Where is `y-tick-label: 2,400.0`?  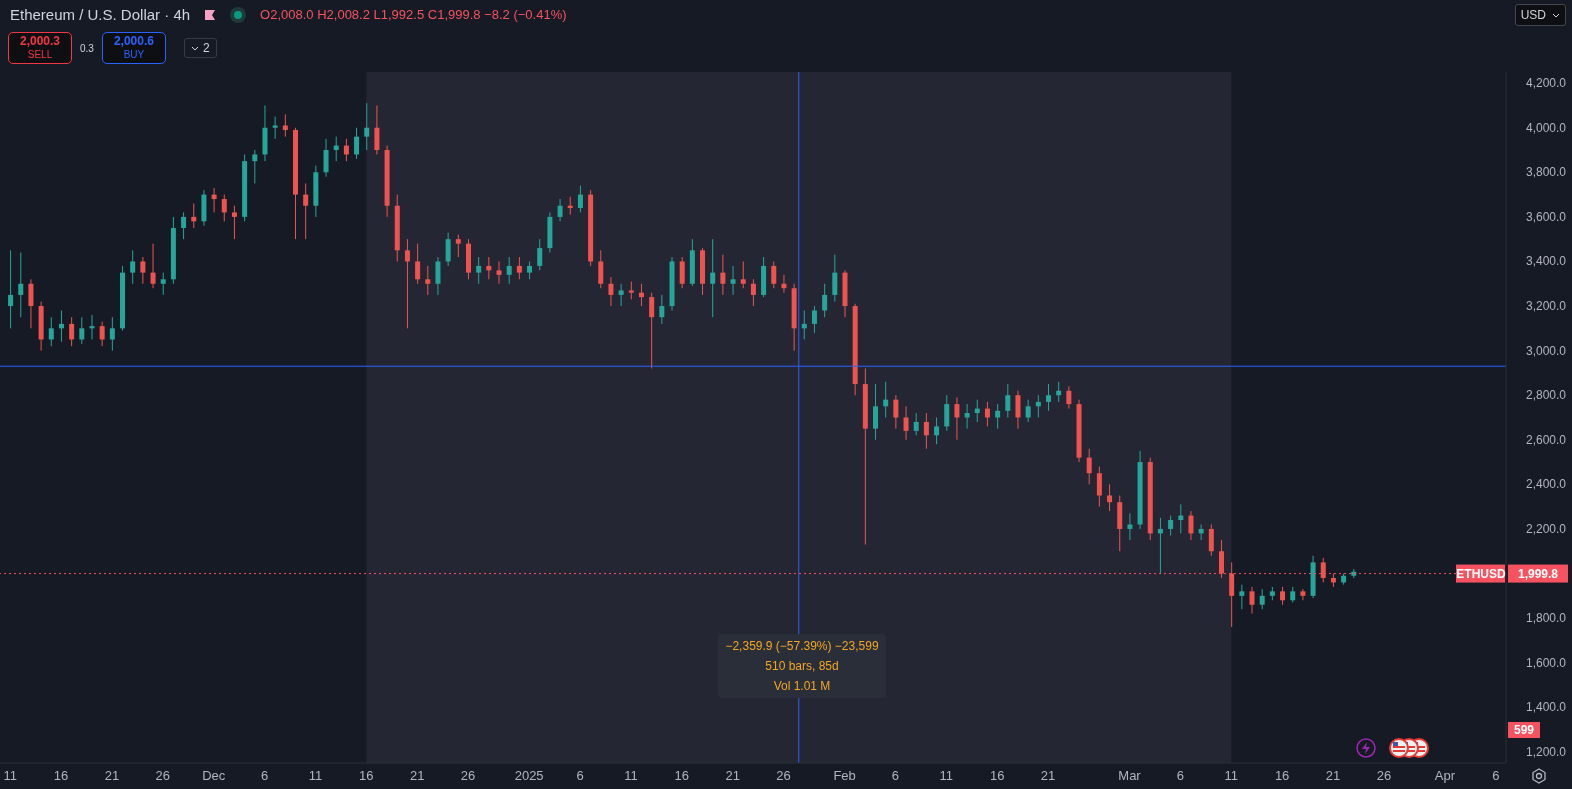 y-tick-label: 2,400.0 is located at coordinates (1546, 484).